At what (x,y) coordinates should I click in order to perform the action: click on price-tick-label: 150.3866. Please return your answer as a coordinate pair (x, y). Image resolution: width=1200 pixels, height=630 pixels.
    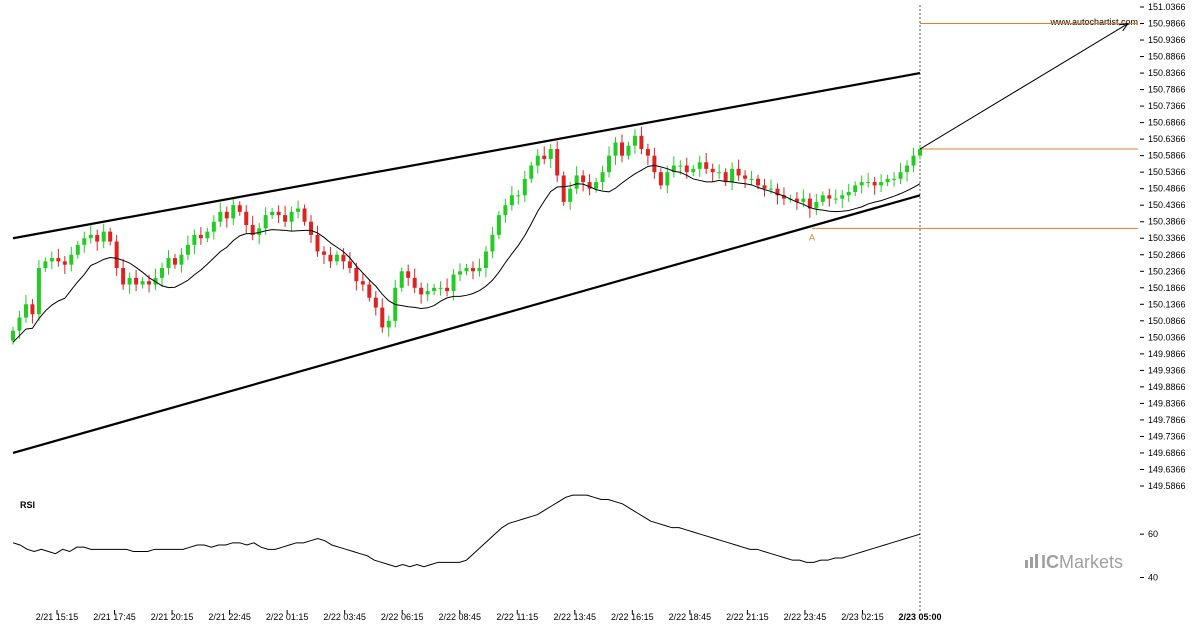
    Looking at the image, I should click on (1167, 222).